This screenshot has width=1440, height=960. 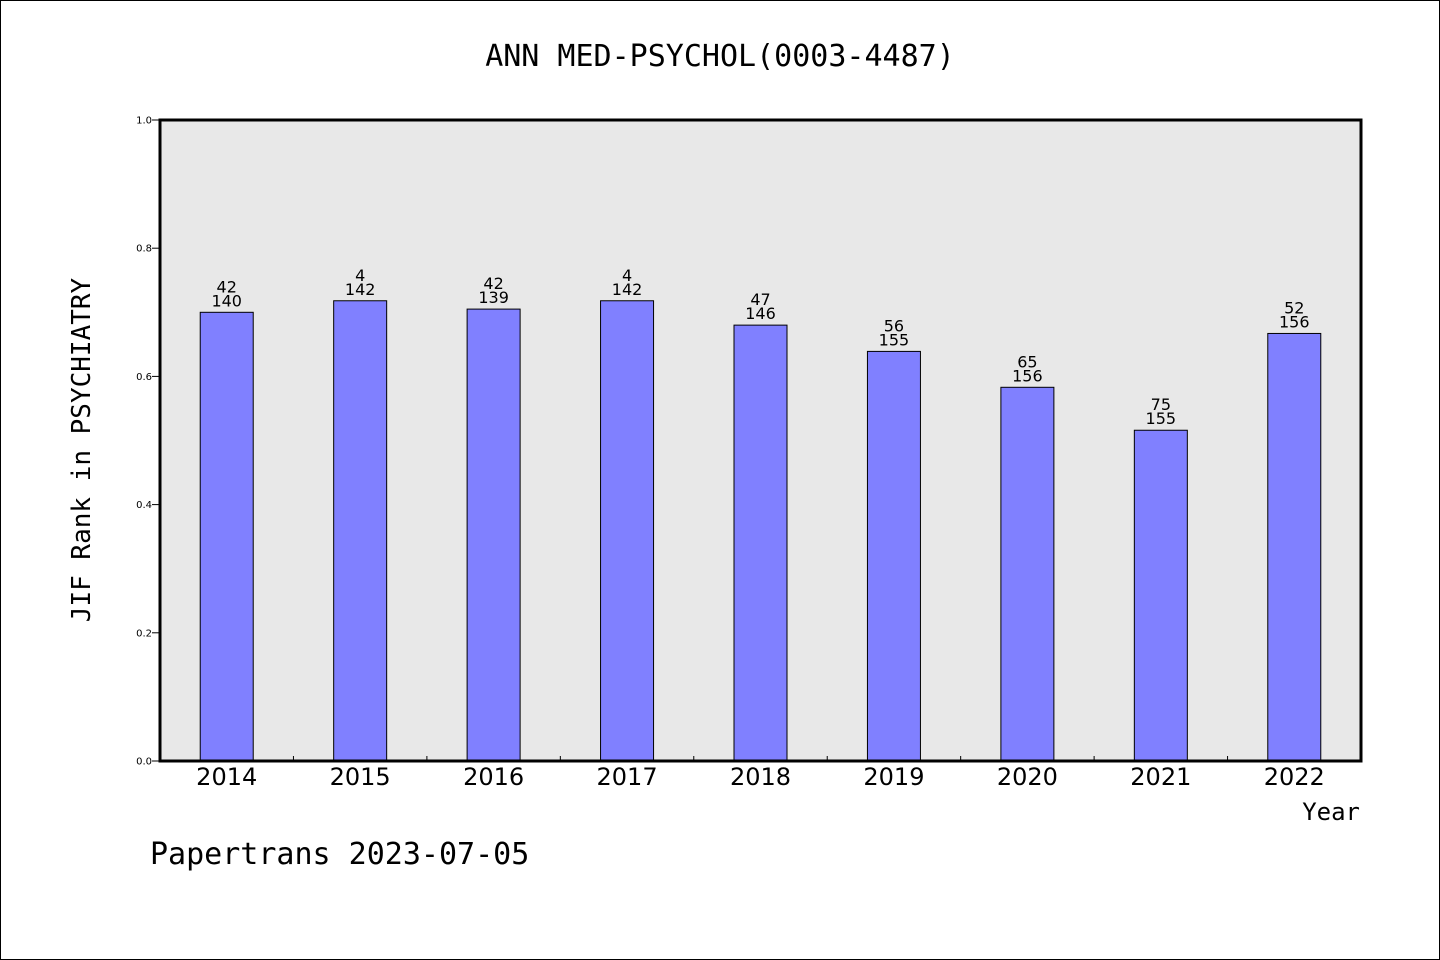 I want to click on x-tick-label: 2019, so click(x=893, y=777).